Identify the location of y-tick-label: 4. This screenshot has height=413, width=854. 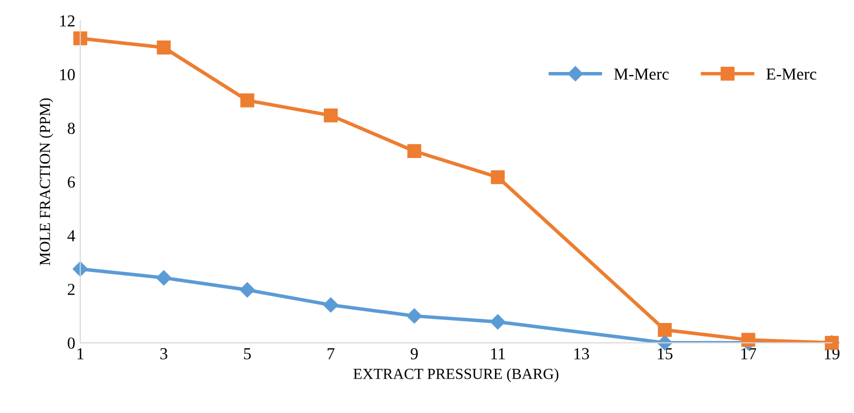
(71, 236).